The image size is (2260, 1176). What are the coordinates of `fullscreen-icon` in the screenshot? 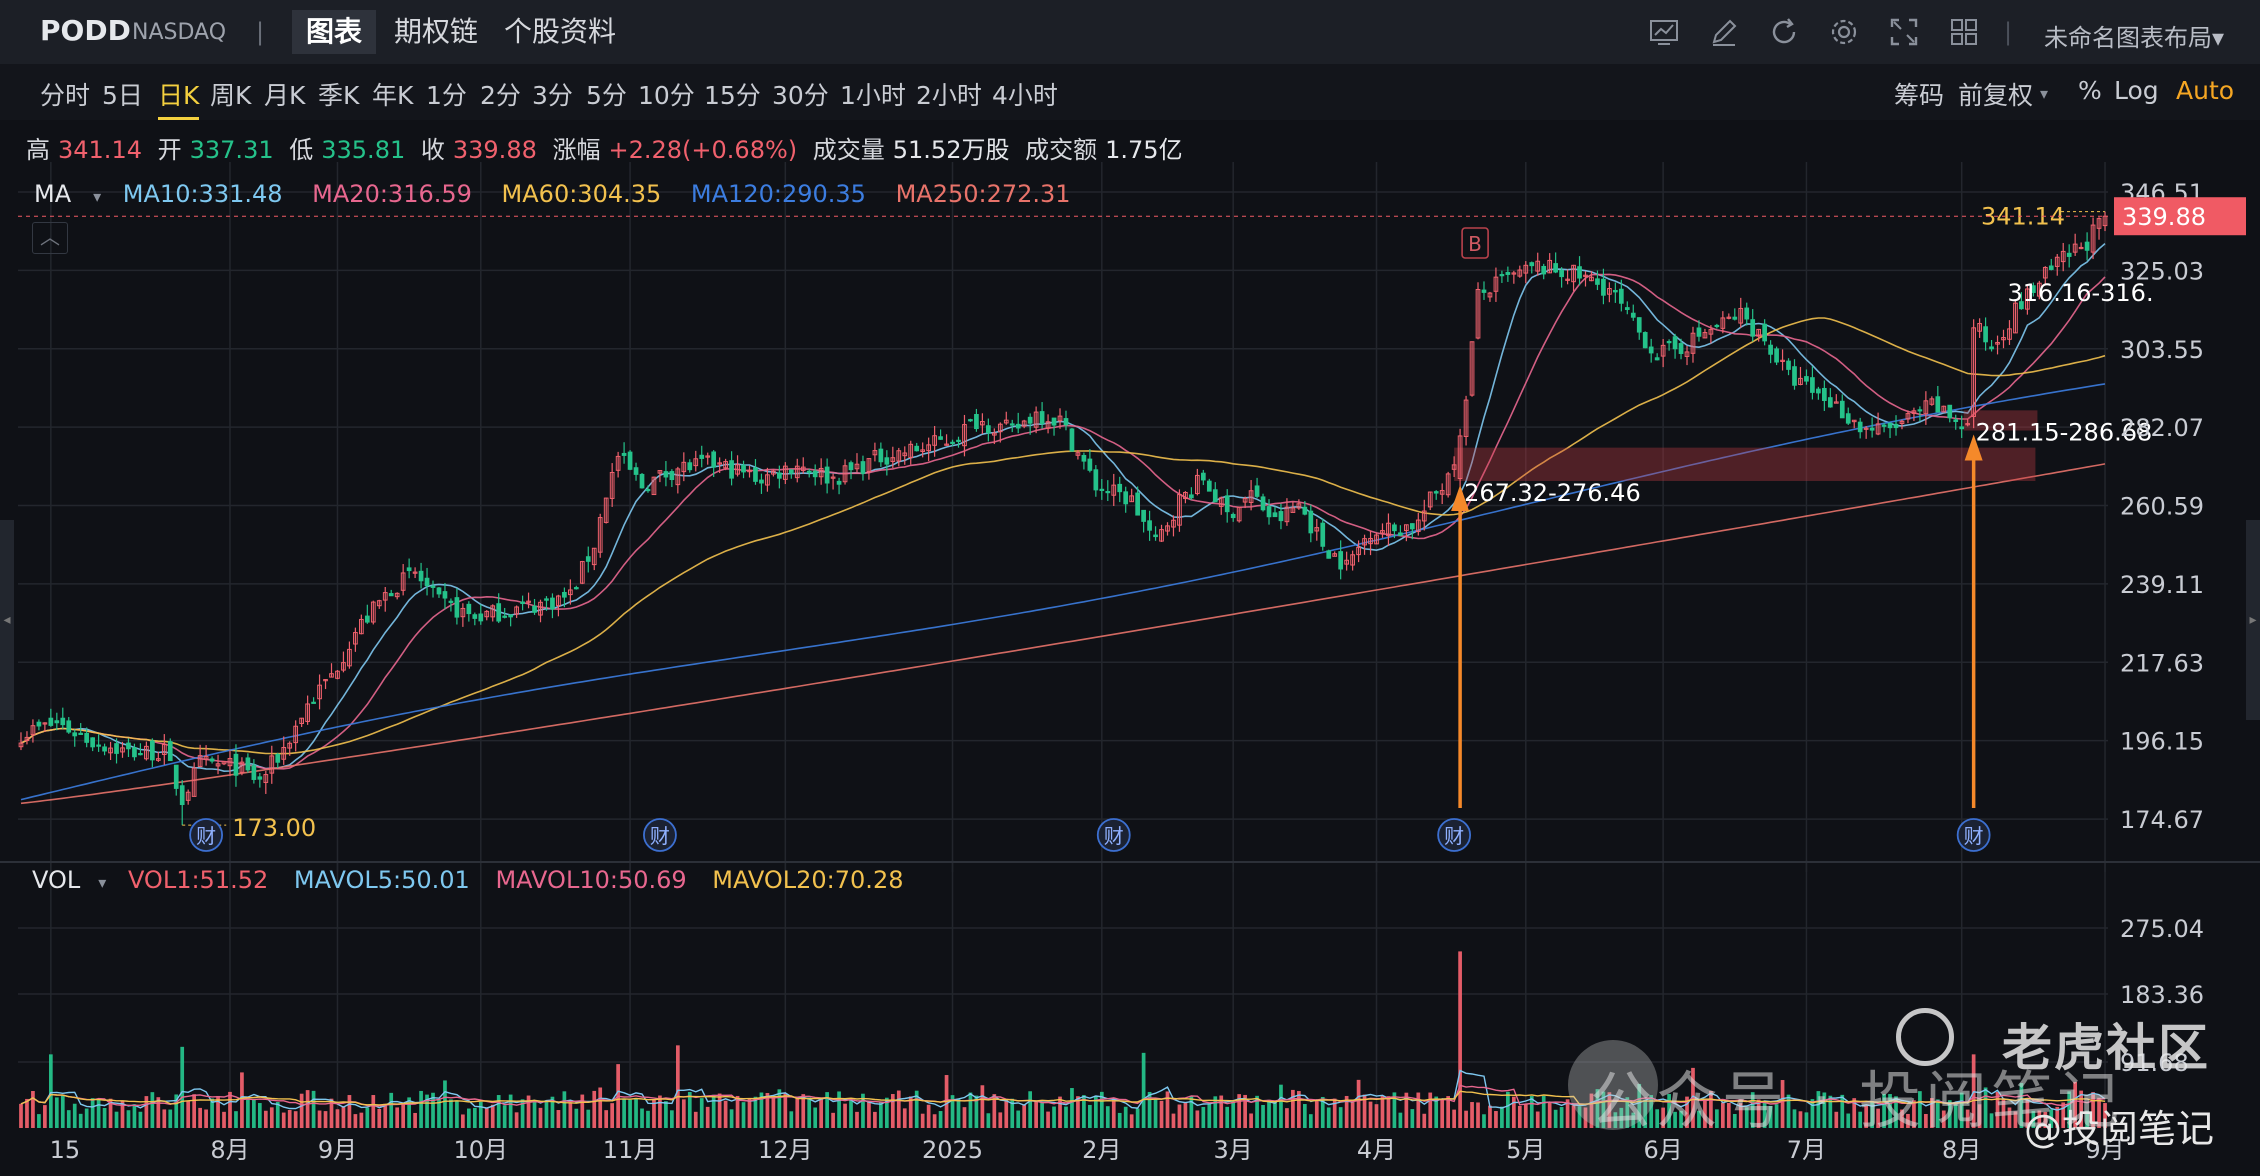 It's located at (1904, 32).